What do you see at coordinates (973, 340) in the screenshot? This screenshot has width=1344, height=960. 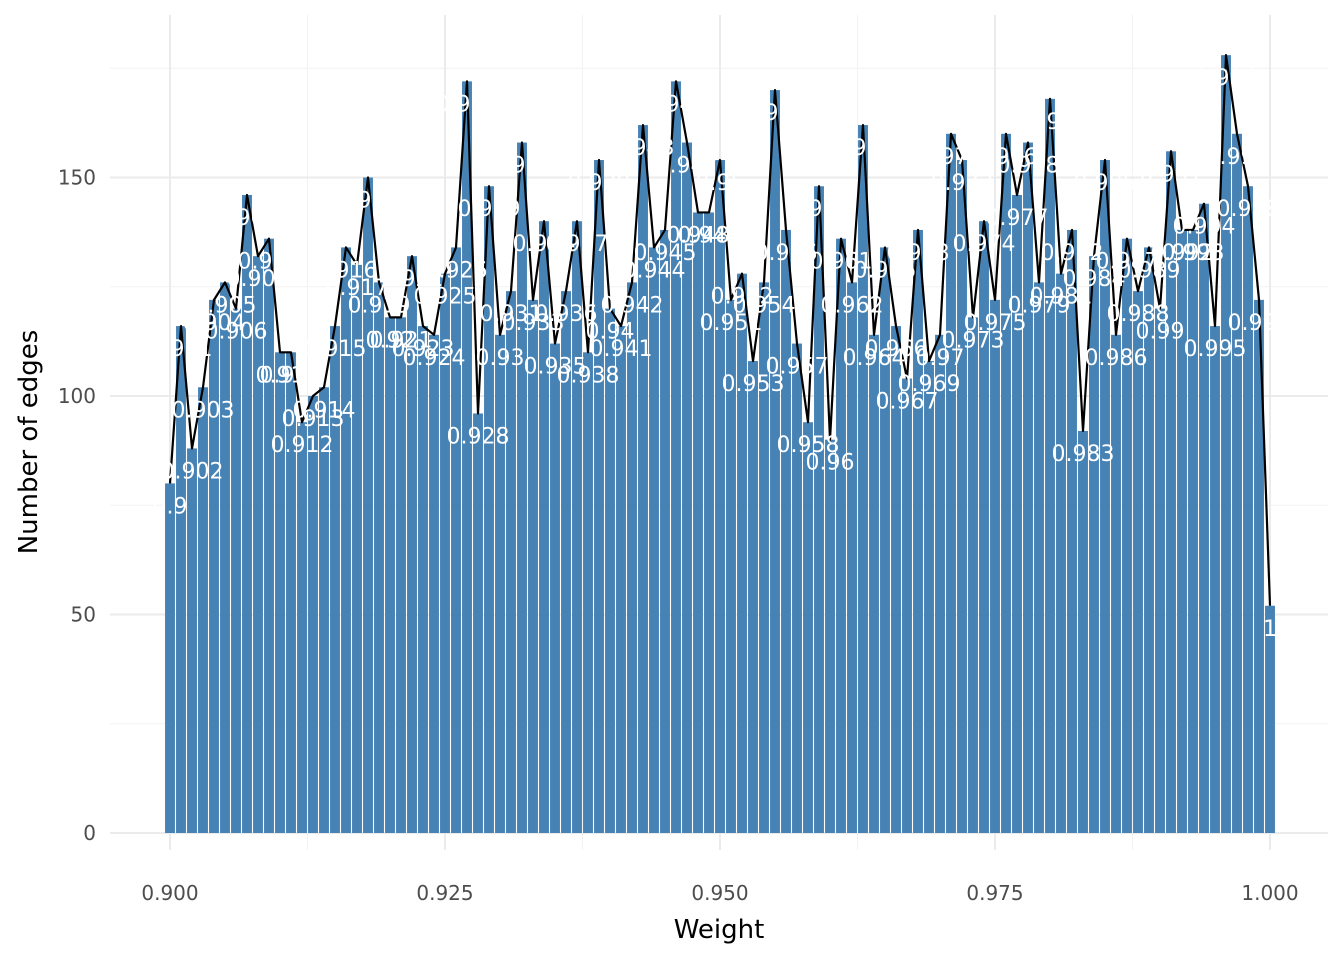 I see `bar-label-73: 0.973` at bounding box center [973, 340].